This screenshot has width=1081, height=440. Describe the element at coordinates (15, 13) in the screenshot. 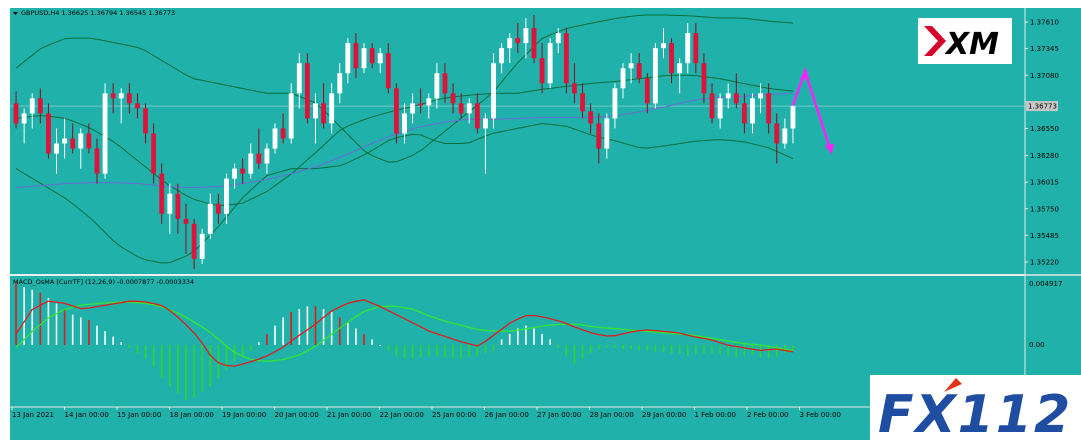

I see `symbol-dropdown-icon` at that location.